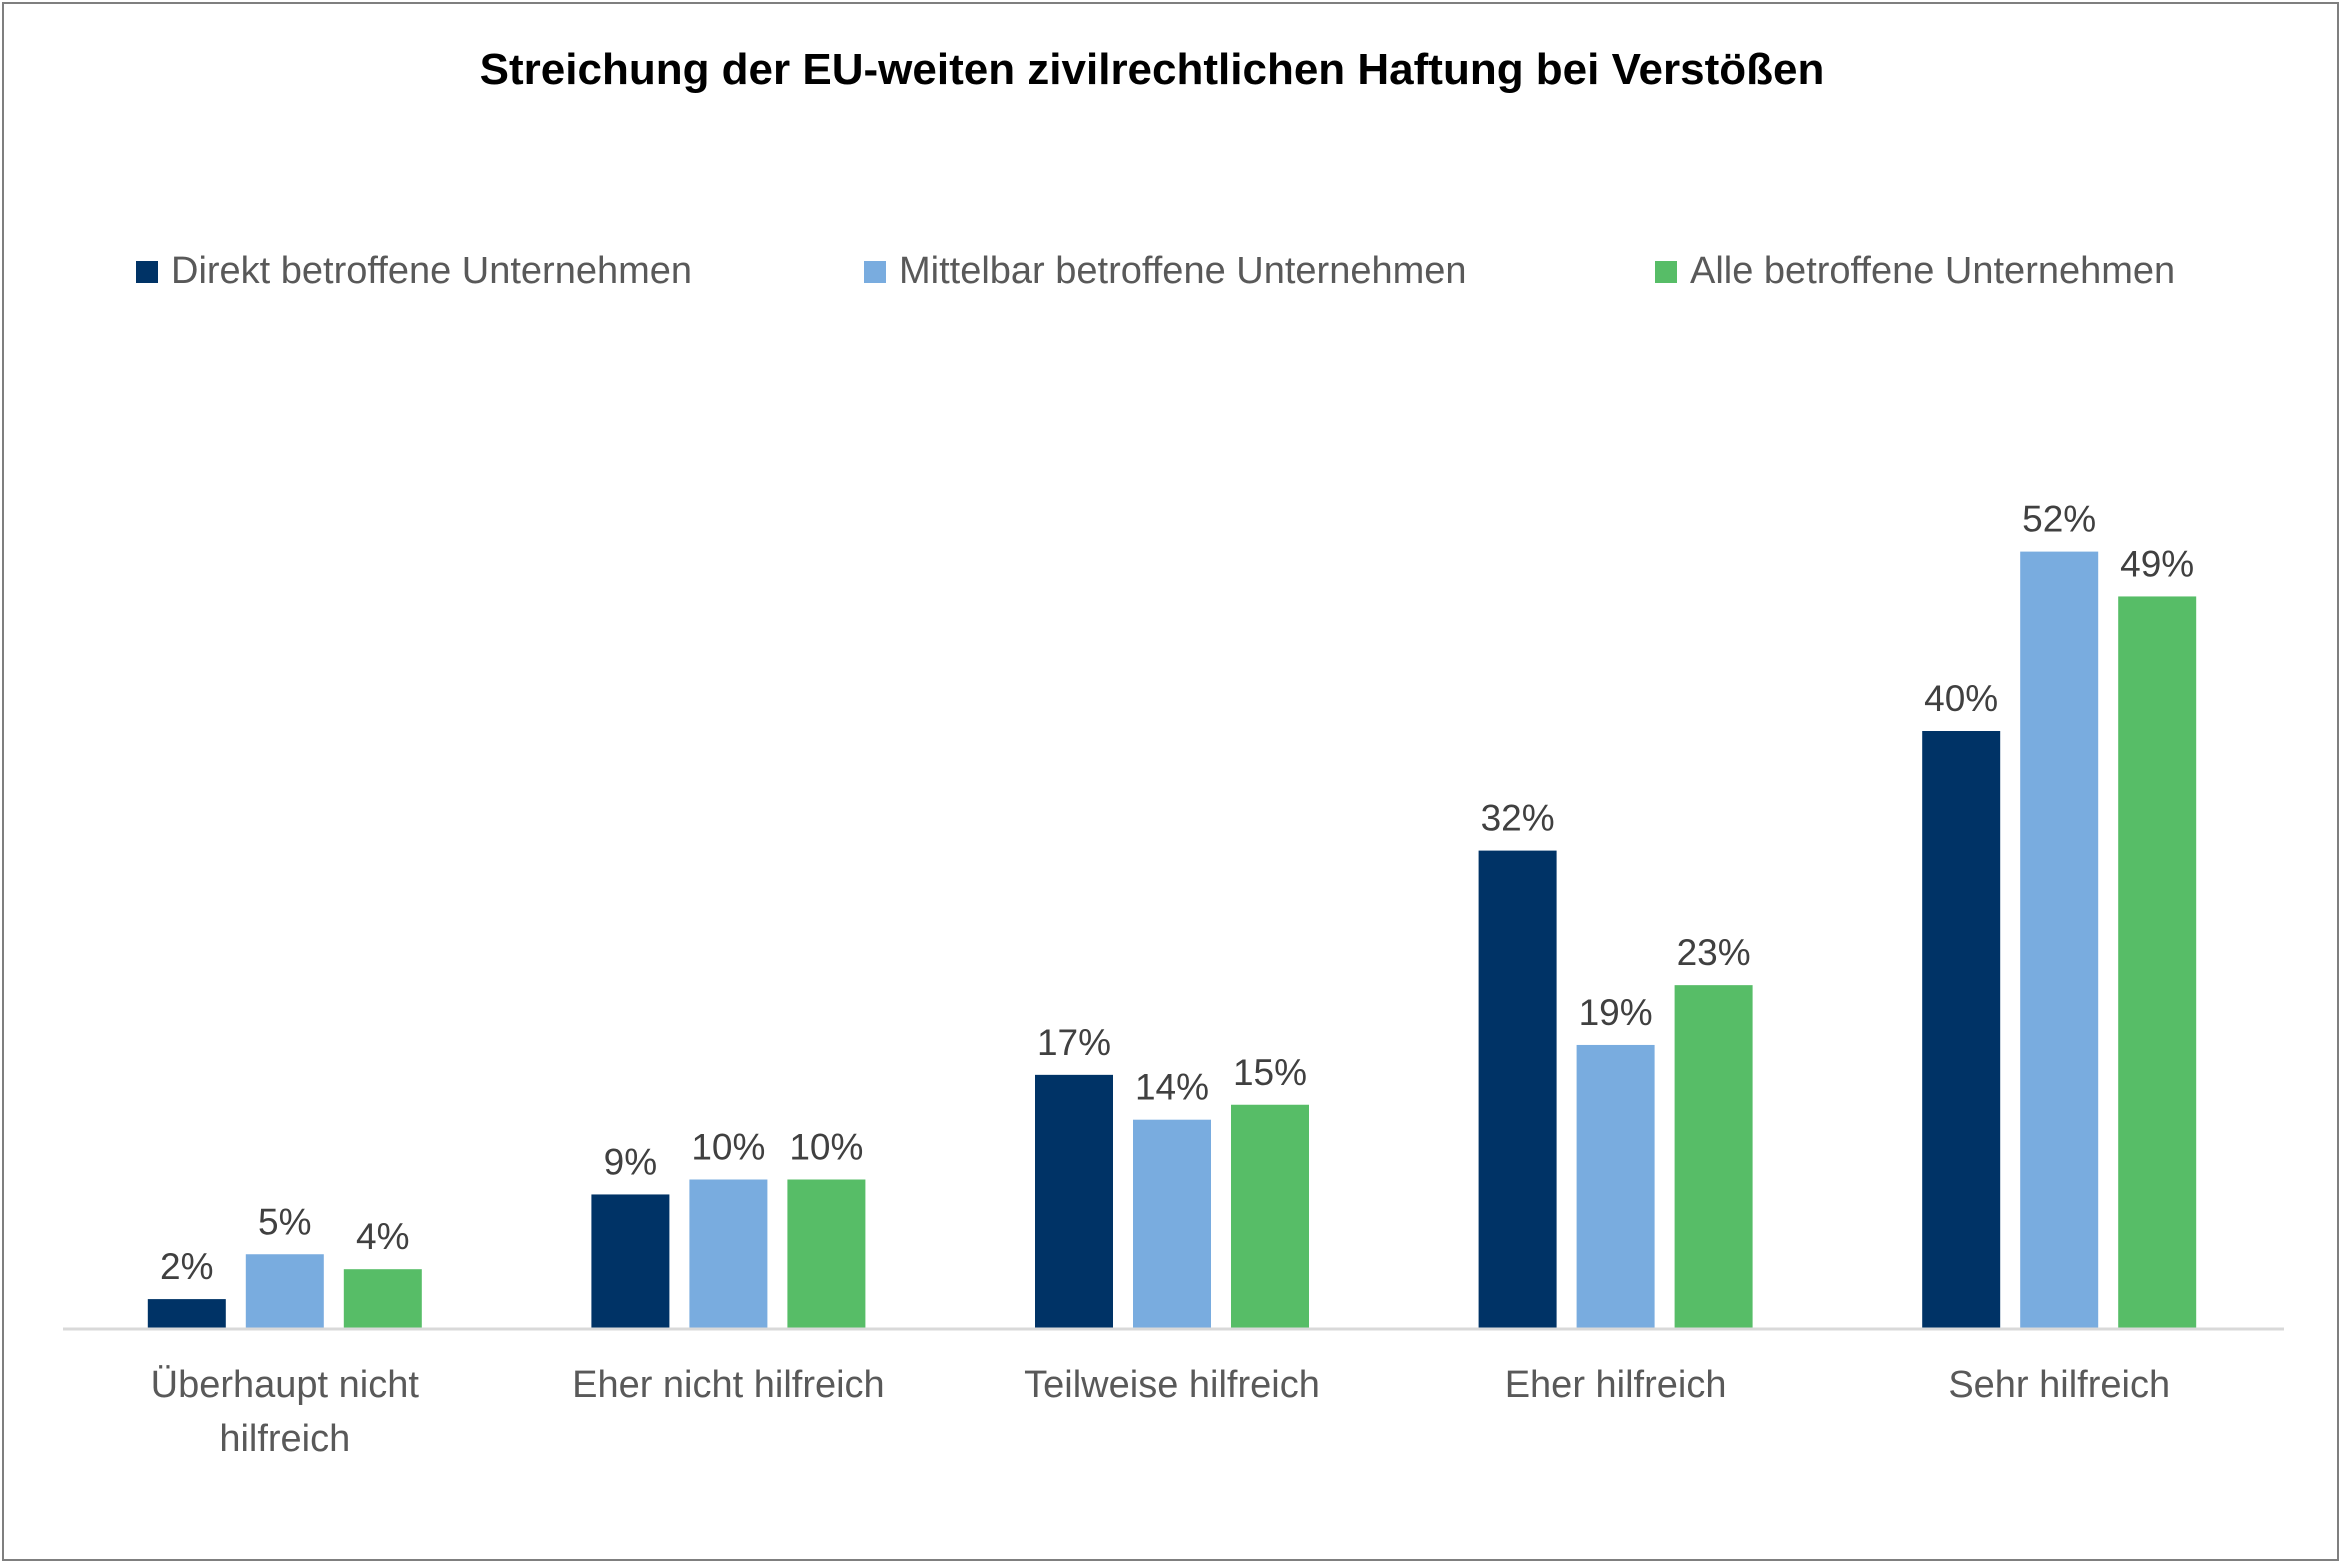  What do you see at coordinates (2059, 1385) in the screenshot?
I see `category-label-5: Sehr hilfreich` at bounding box center [2059, 1385].